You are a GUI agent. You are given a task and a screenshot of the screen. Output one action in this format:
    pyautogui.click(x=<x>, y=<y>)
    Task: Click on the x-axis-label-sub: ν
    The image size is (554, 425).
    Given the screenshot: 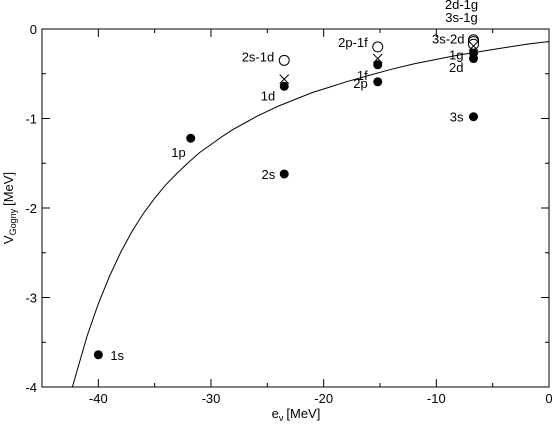 What is the action you would take?
    pyautogui.click(x=281, y=418)
    